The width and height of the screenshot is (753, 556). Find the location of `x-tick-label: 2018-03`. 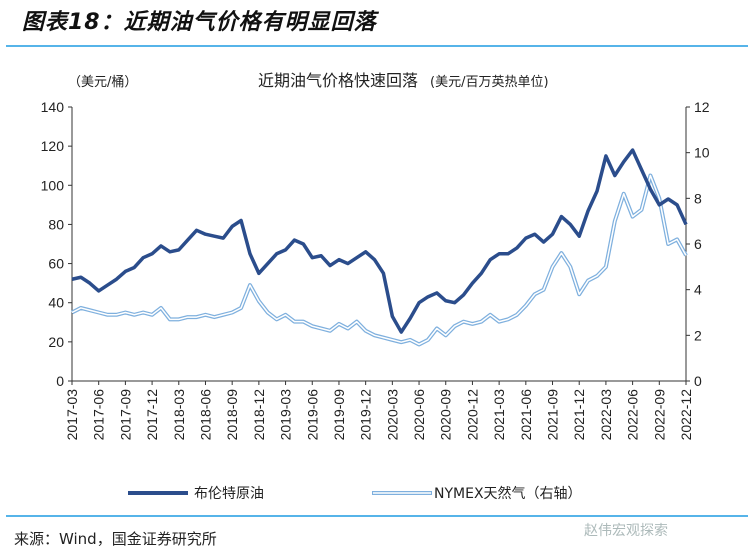

x-tick-label: 2018-03 is located at coordinates (179, 415).